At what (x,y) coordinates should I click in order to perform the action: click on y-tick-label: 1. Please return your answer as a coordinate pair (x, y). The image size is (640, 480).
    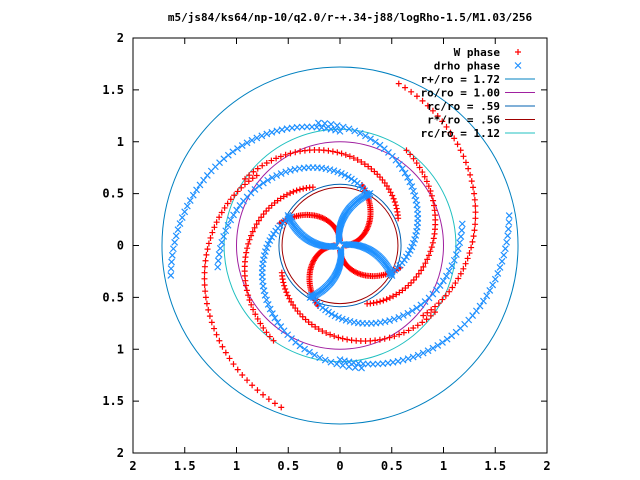
    Looking at the image, I should click on (120, 142).